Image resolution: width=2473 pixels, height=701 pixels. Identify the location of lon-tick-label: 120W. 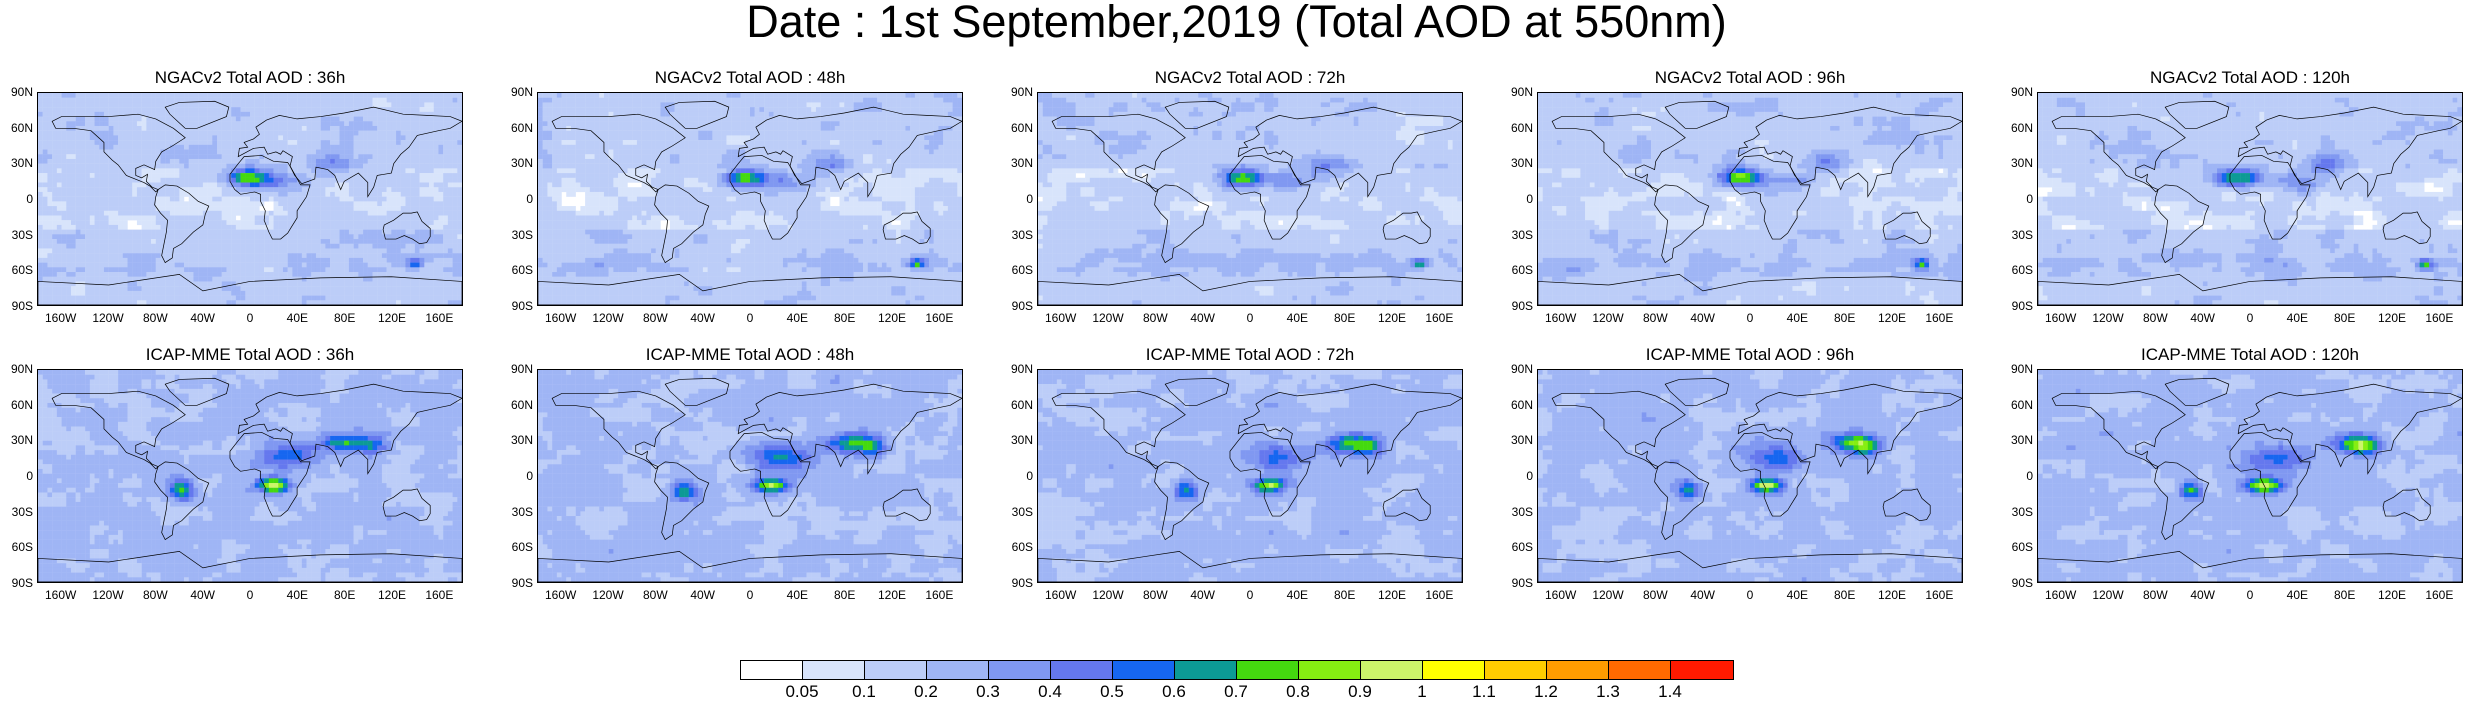
(108, 318).